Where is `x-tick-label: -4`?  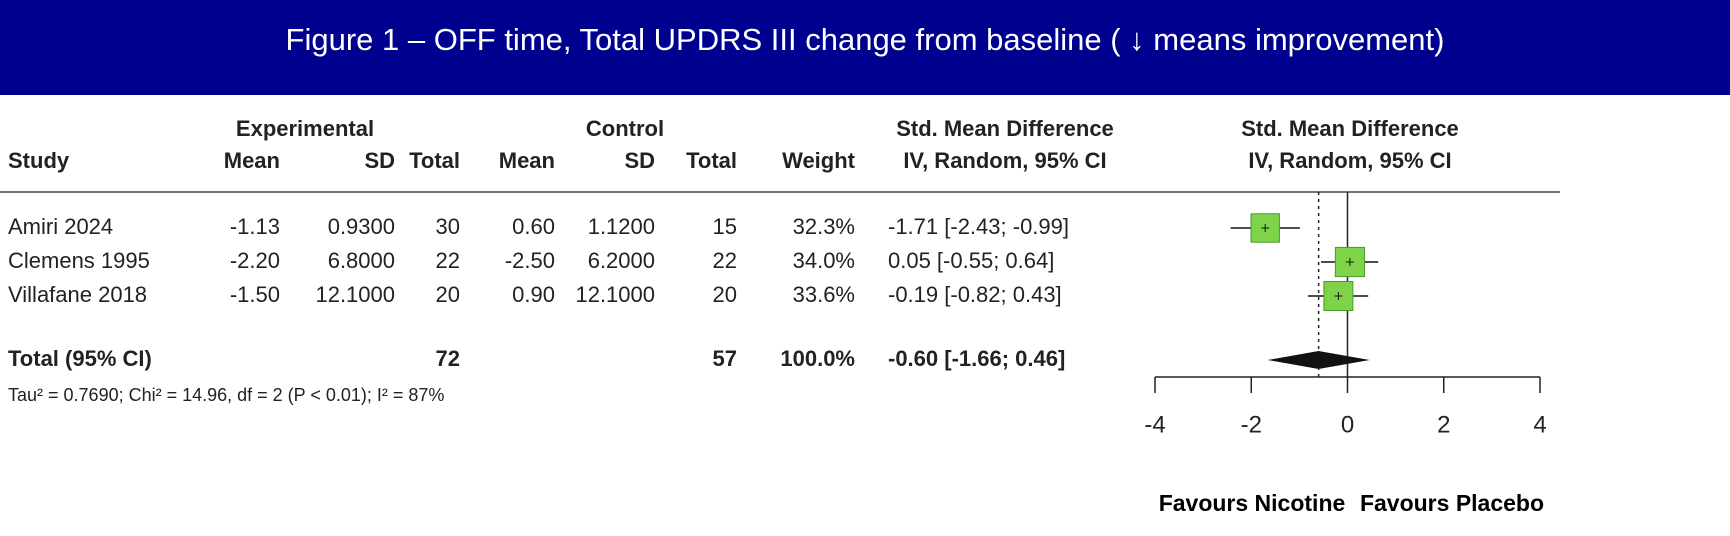 x-tick-label: -4 is located at coordinates (1154, 424).